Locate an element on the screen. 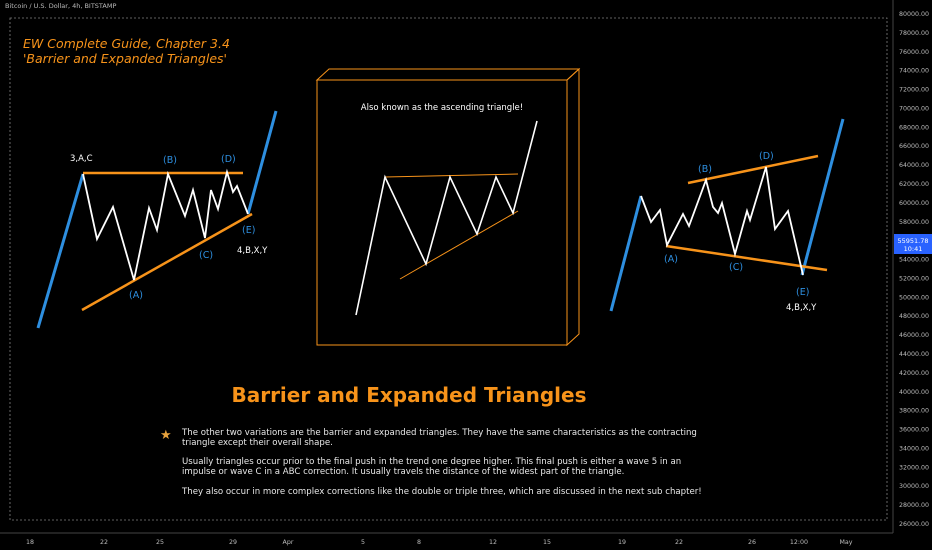 This screenshot has height=550, width=932. price-tick-label: 50000.00 is located at coordinates (914, 297).